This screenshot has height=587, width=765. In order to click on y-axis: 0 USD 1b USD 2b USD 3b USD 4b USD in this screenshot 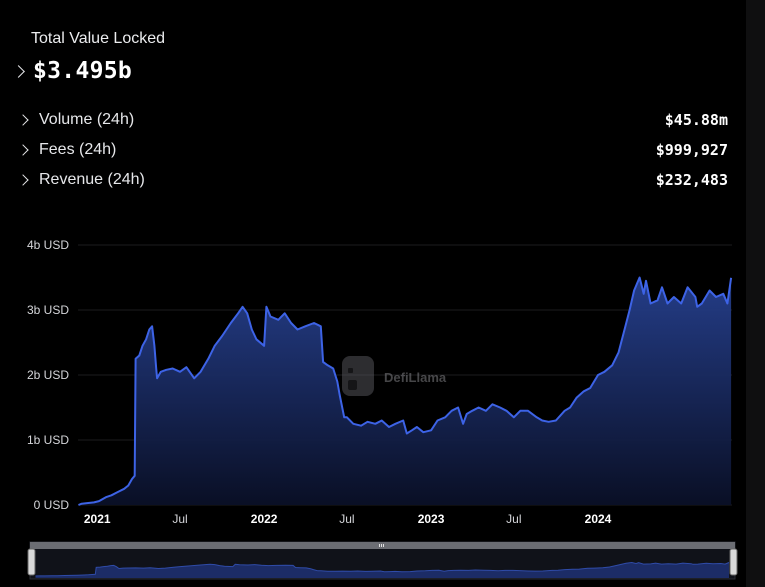, I will do `click(48, 375)`.